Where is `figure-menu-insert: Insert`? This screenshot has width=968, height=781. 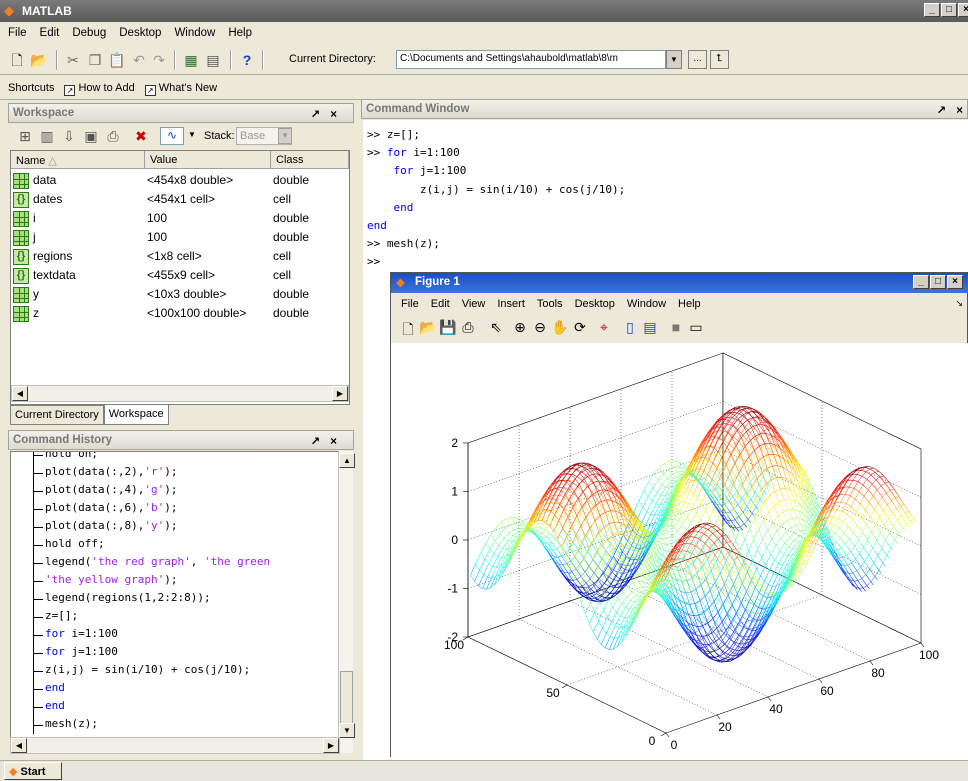
figure-menu-insert: Insert is located at coordinates (511, 304).